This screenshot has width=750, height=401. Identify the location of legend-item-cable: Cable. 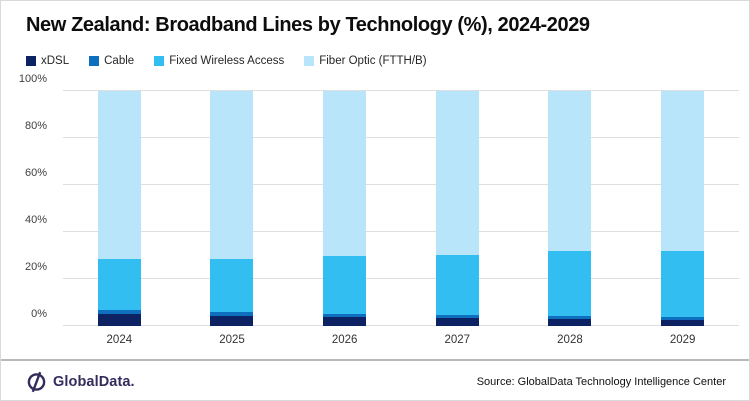
(111, 61).